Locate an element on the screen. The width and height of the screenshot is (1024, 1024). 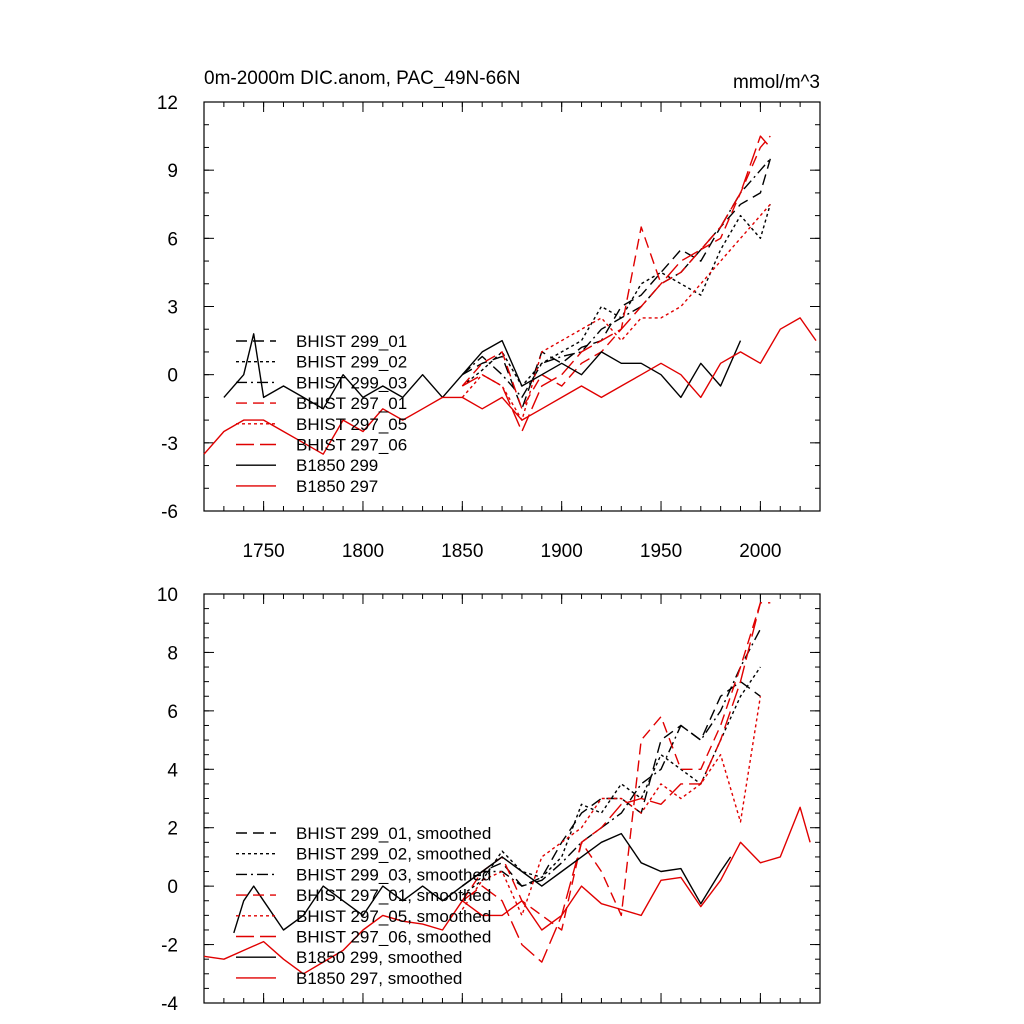
legend-label: BHIST 297_01 is located at coordinates (351, 403).